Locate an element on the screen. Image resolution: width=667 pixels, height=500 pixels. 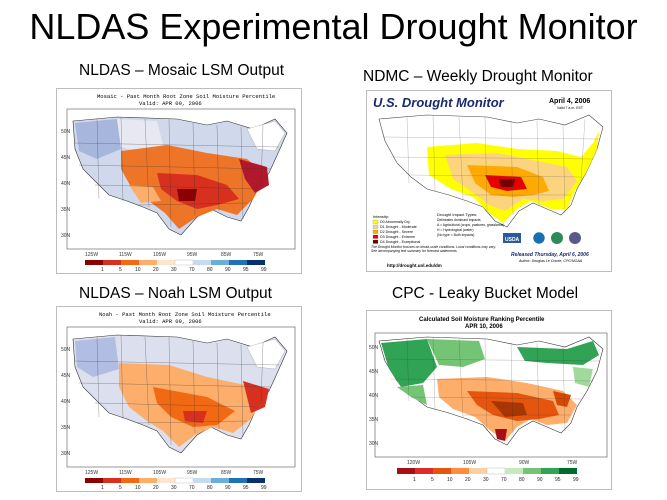
ndmc-panel-title: NDMC – Weekly Drought Monitor is located at coordinates (478, 76).